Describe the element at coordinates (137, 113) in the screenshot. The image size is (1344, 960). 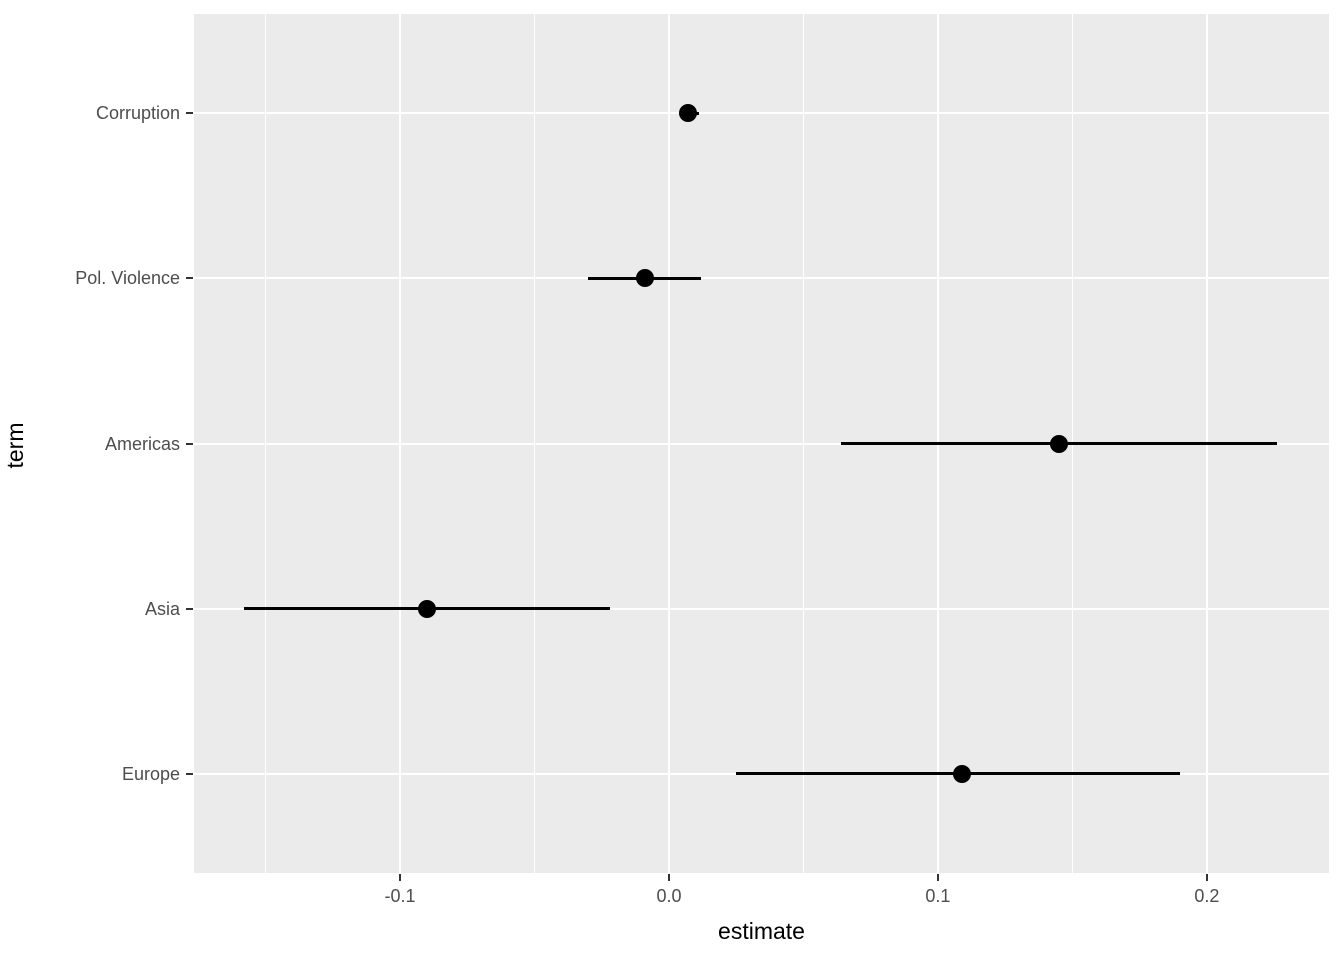
I see `y-tick-label: Corruption` at that location.